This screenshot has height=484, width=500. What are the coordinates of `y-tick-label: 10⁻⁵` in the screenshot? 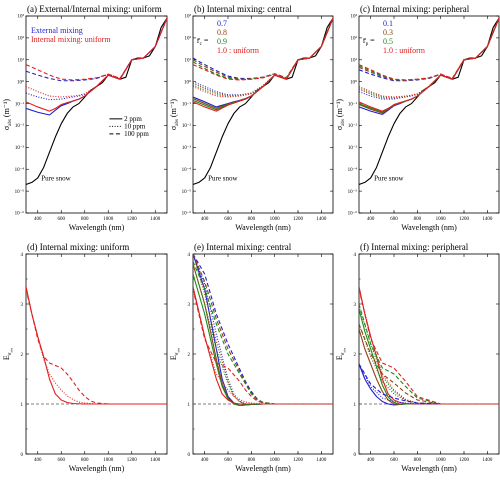 It's located at (20, 192).